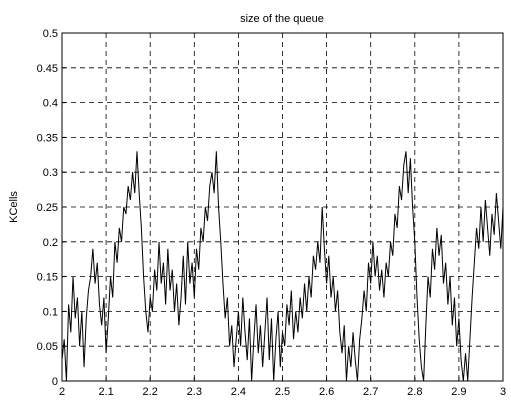 This screenshot has height=403, width=511. I want to click on x-tick-label: 2.2, so click(150, 392).